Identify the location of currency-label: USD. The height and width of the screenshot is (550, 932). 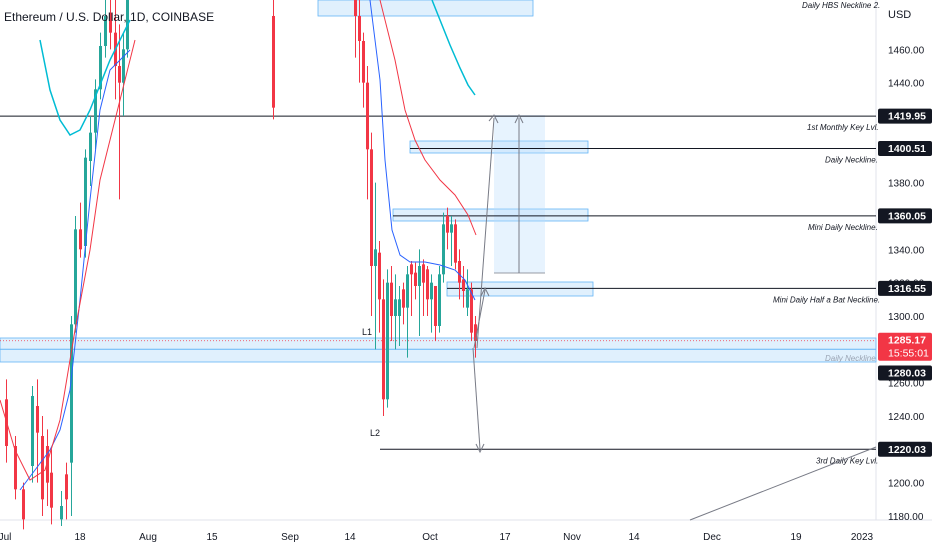
(900, 15).